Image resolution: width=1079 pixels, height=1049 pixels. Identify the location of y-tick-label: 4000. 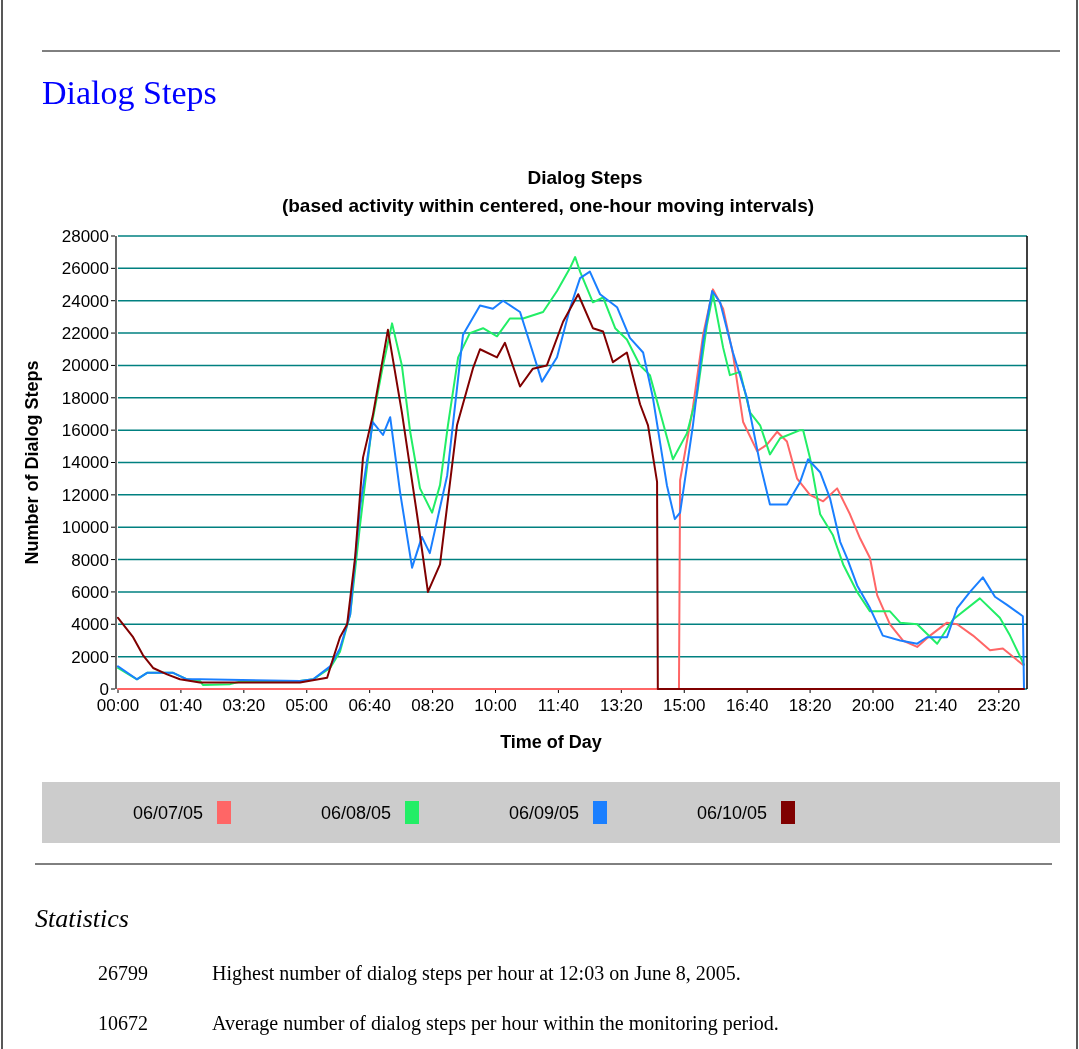
(90, 625).